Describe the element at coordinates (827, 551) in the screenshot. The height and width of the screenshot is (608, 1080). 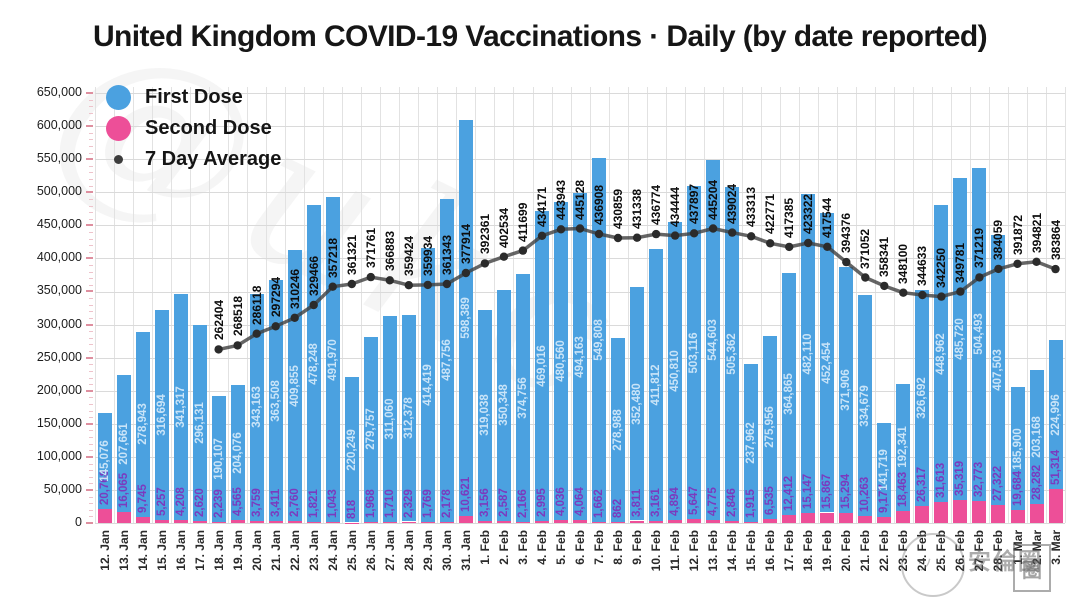
I see `x-axis-date-label: 19. Feb` at that location.